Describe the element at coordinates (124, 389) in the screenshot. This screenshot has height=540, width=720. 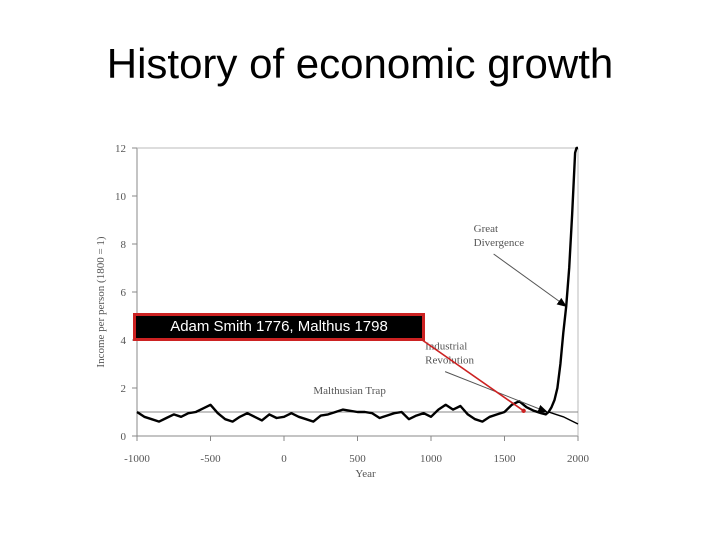
I see `y-tick-label: 2` at that location.